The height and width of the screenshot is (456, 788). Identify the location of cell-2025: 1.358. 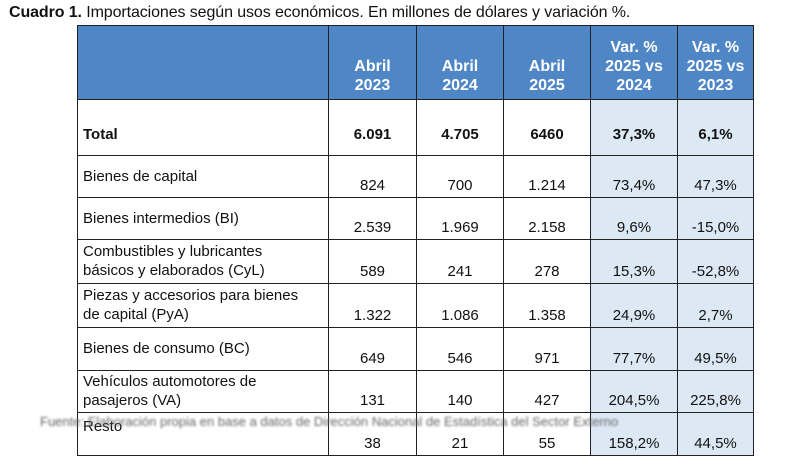
(547, 305).